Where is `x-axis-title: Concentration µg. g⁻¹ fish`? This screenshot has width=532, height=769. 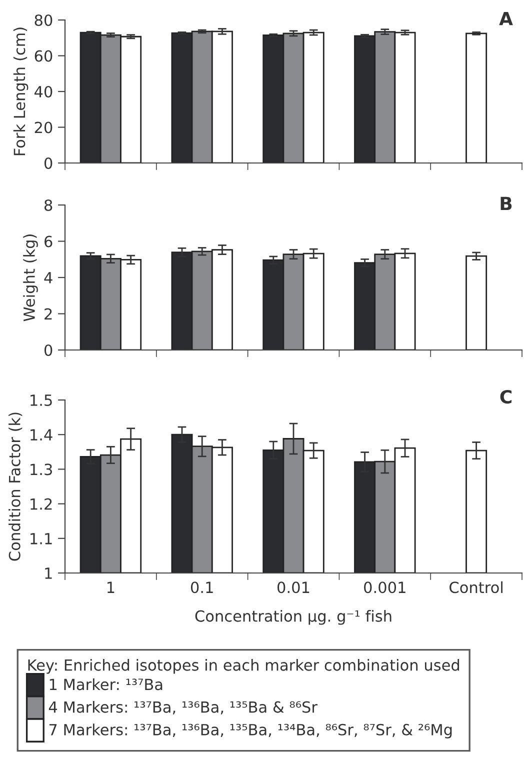
x-axis-title: Concentration µg. g⁻¹ fish is located at coordinates (293, 617).